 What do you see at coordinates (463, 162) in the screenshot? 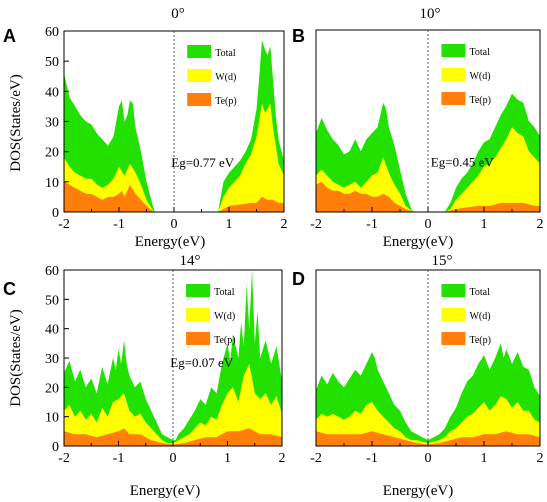
I see `band-gap-annotation: Eg=0.45 eV` at bounding box center [463, 162].